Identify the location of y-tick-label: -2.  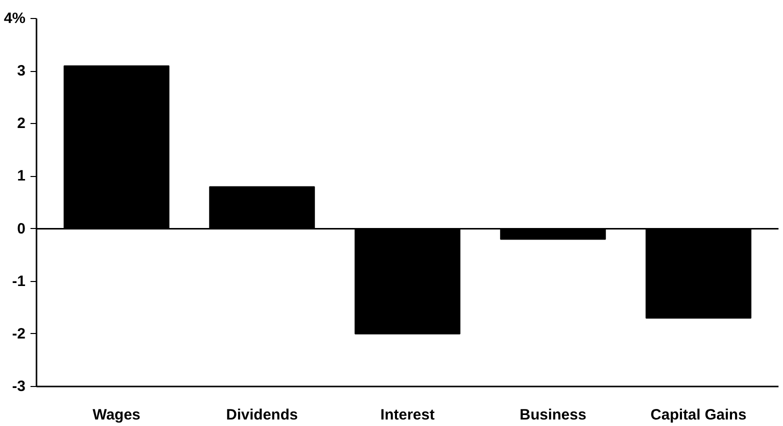
(19, 333).